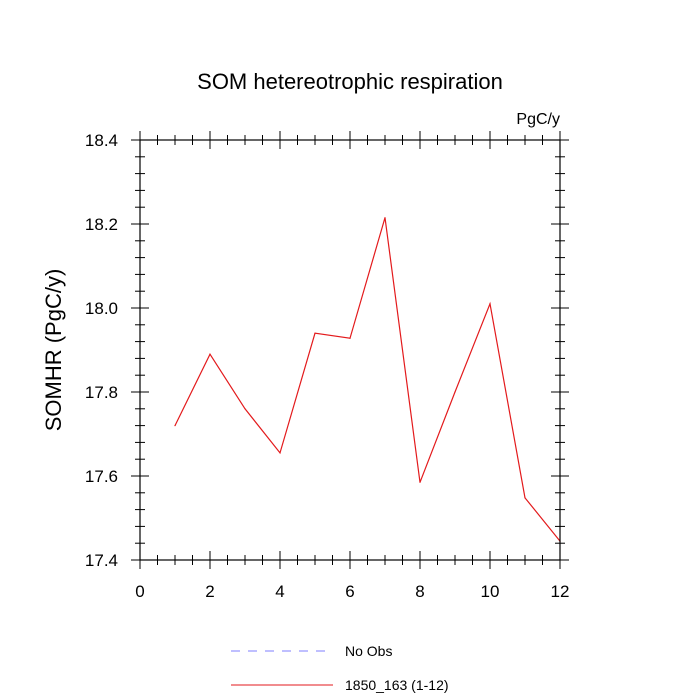 This screenshot has width=700, height=700. What do you see at coordinates (350, 81) in the screenshot?
I see `chart-title: SOM hetereotrophic respiration` at bounding box center [350, 81].